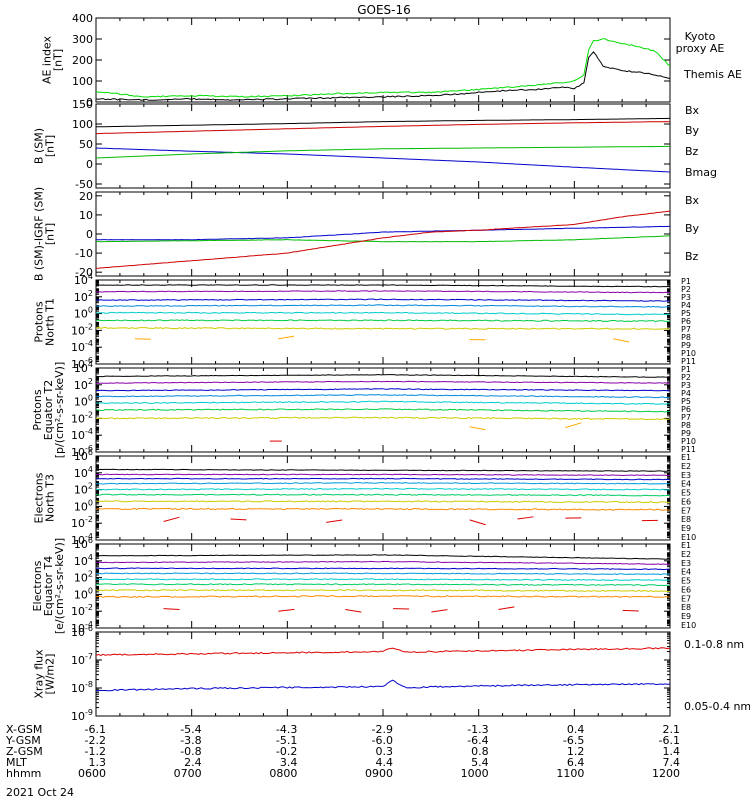  What do you see at coordinates (384, 10) in the screenshot?
I see `plot-title: GOES-16` at bounding box center [384, 10].